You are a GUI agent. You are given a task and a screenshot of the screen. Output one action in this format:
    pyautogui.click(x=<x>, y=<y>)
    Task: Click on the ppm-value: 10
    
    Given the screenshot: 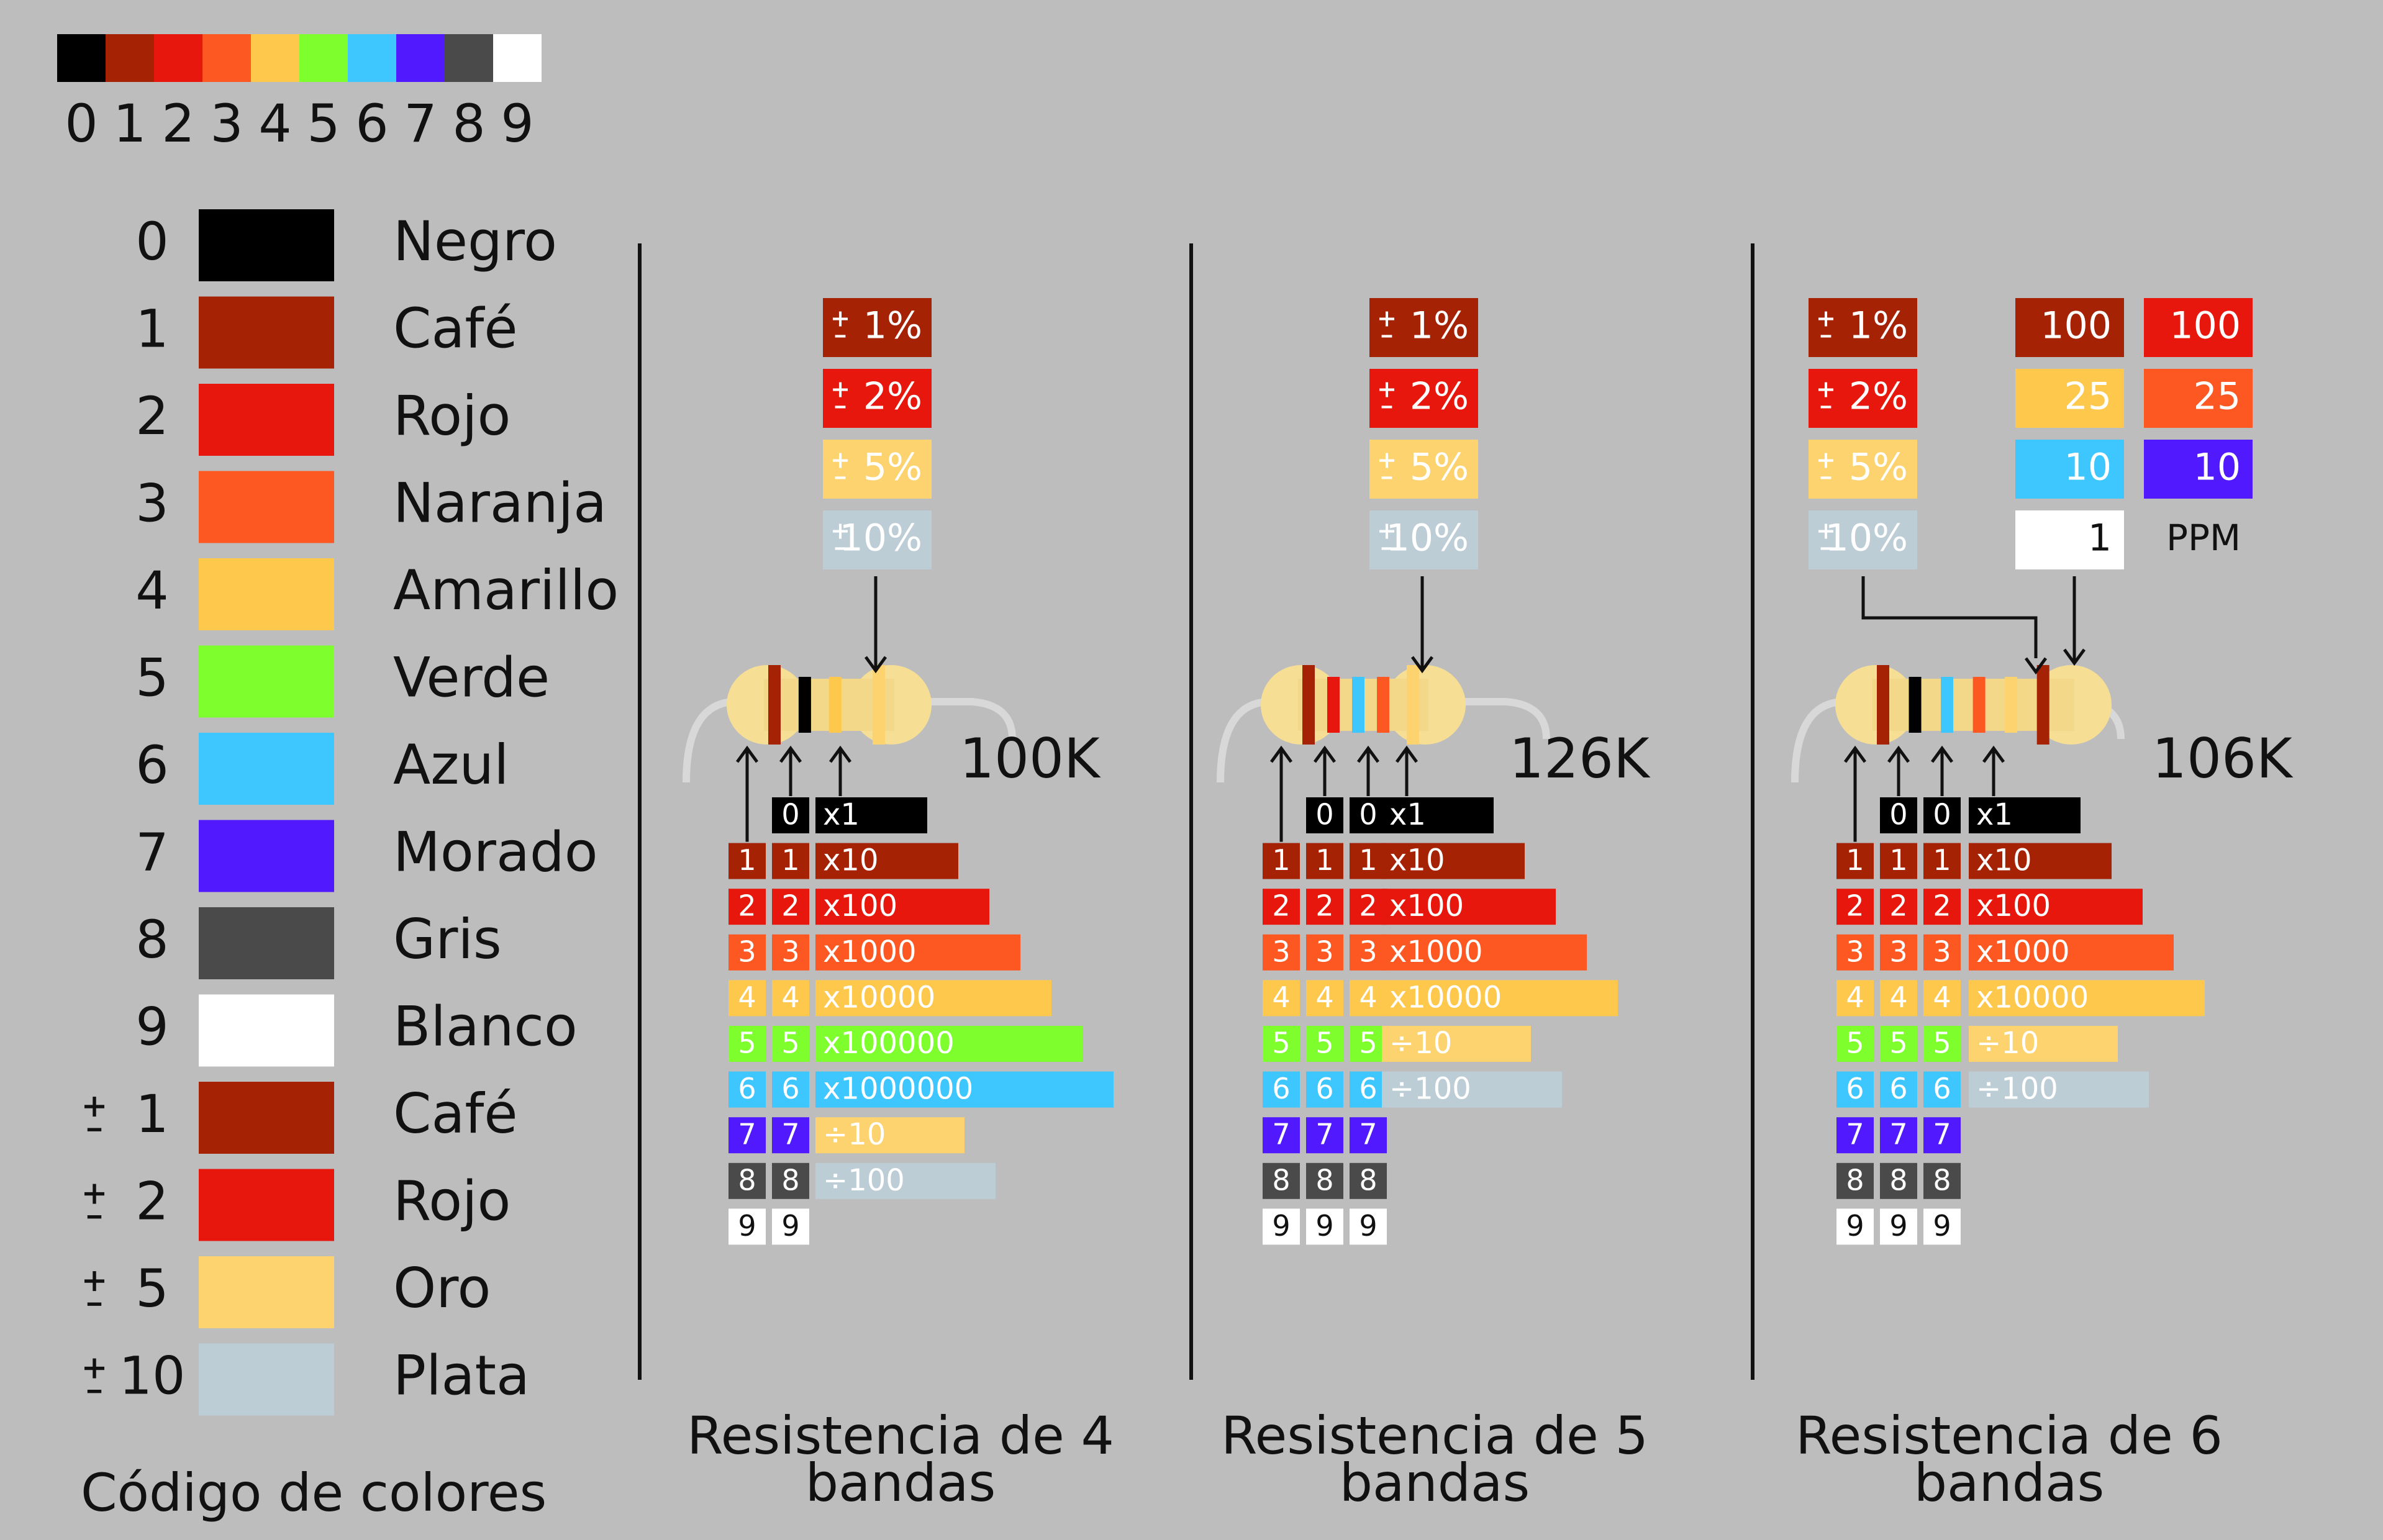 What is the action you would take?
    pyautogui.click(x=2217, y=467)
    